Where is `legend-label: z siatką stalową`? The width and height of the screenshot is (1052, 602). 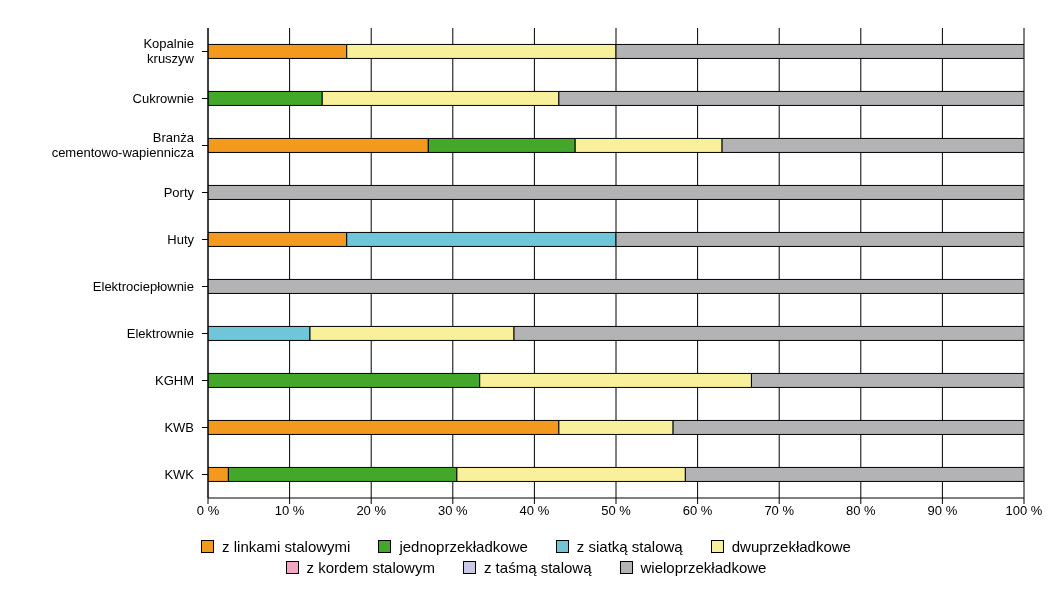 legend-label: z siatką stalową is located at coordinates (629, 546).